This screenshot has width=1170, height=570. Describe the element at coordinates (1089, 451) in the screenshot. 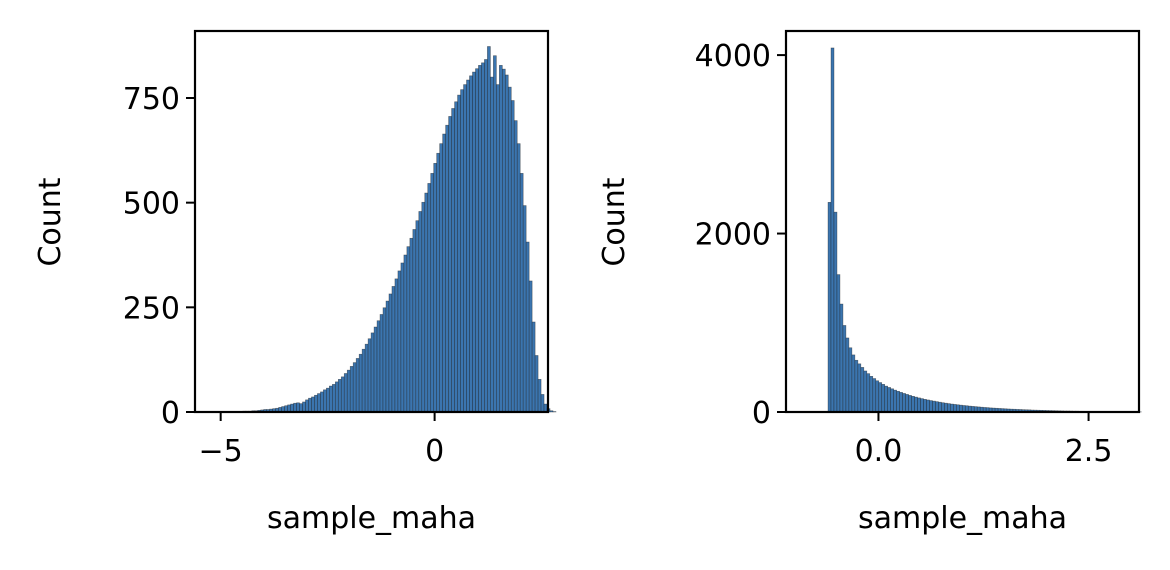

I see `x-tick-label: 2.5` at that location.